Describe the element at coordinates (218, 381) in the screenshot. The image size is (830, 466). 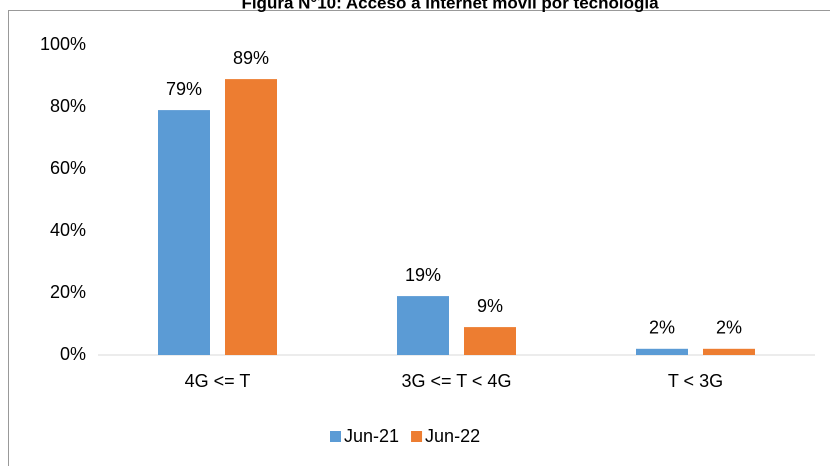
I see `x-tick-label: 4G <= T` at that location.